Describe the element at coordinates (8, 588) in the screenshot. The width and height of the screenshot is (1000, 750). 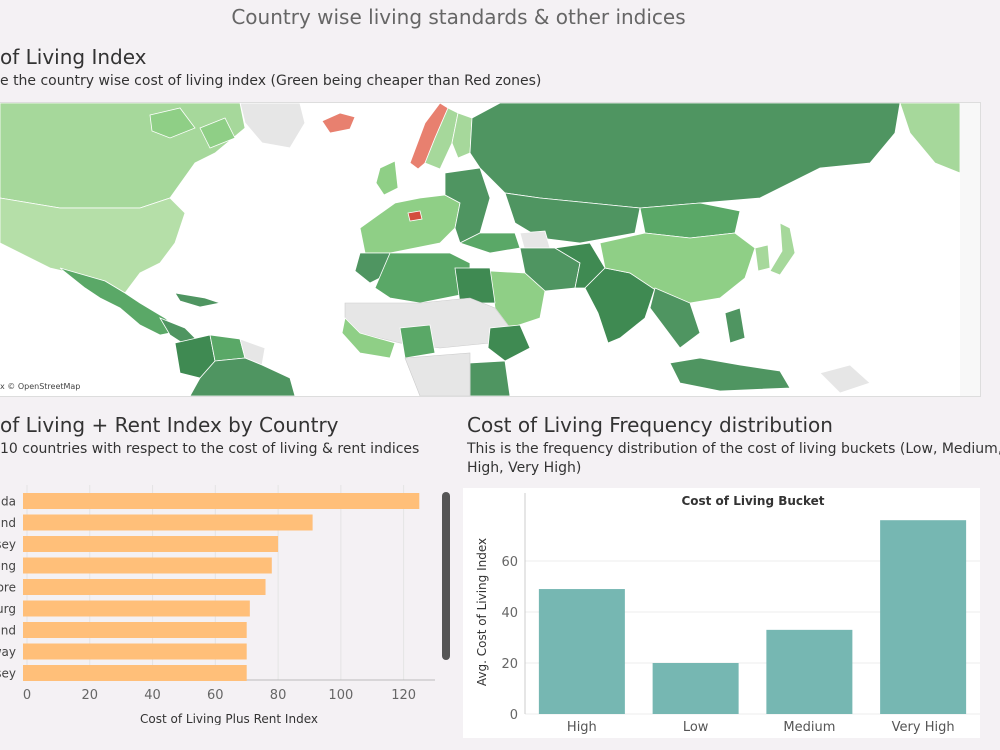
I see `y-tick-label: ore` at that location.